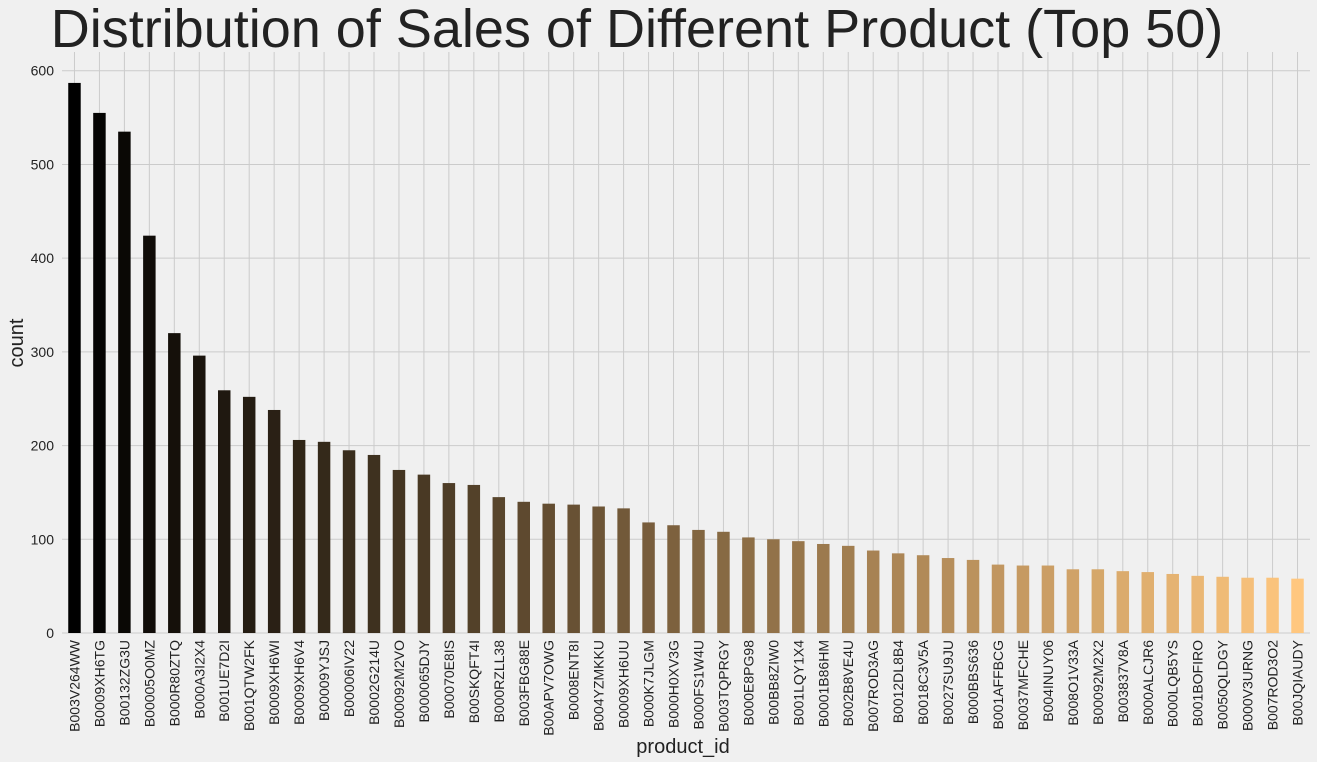  I want to click on x-tick-label: B003V264WW, so click(74, 685).